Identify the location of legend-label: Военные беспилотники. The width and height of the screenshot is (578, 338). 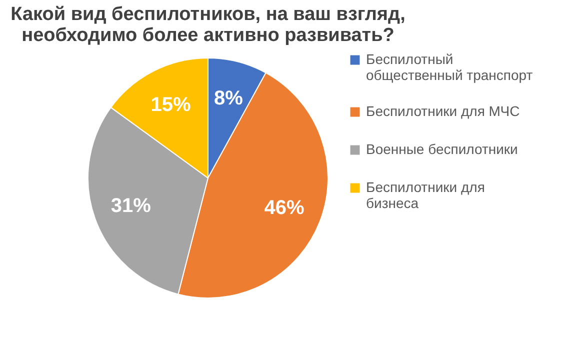
(442, 149).